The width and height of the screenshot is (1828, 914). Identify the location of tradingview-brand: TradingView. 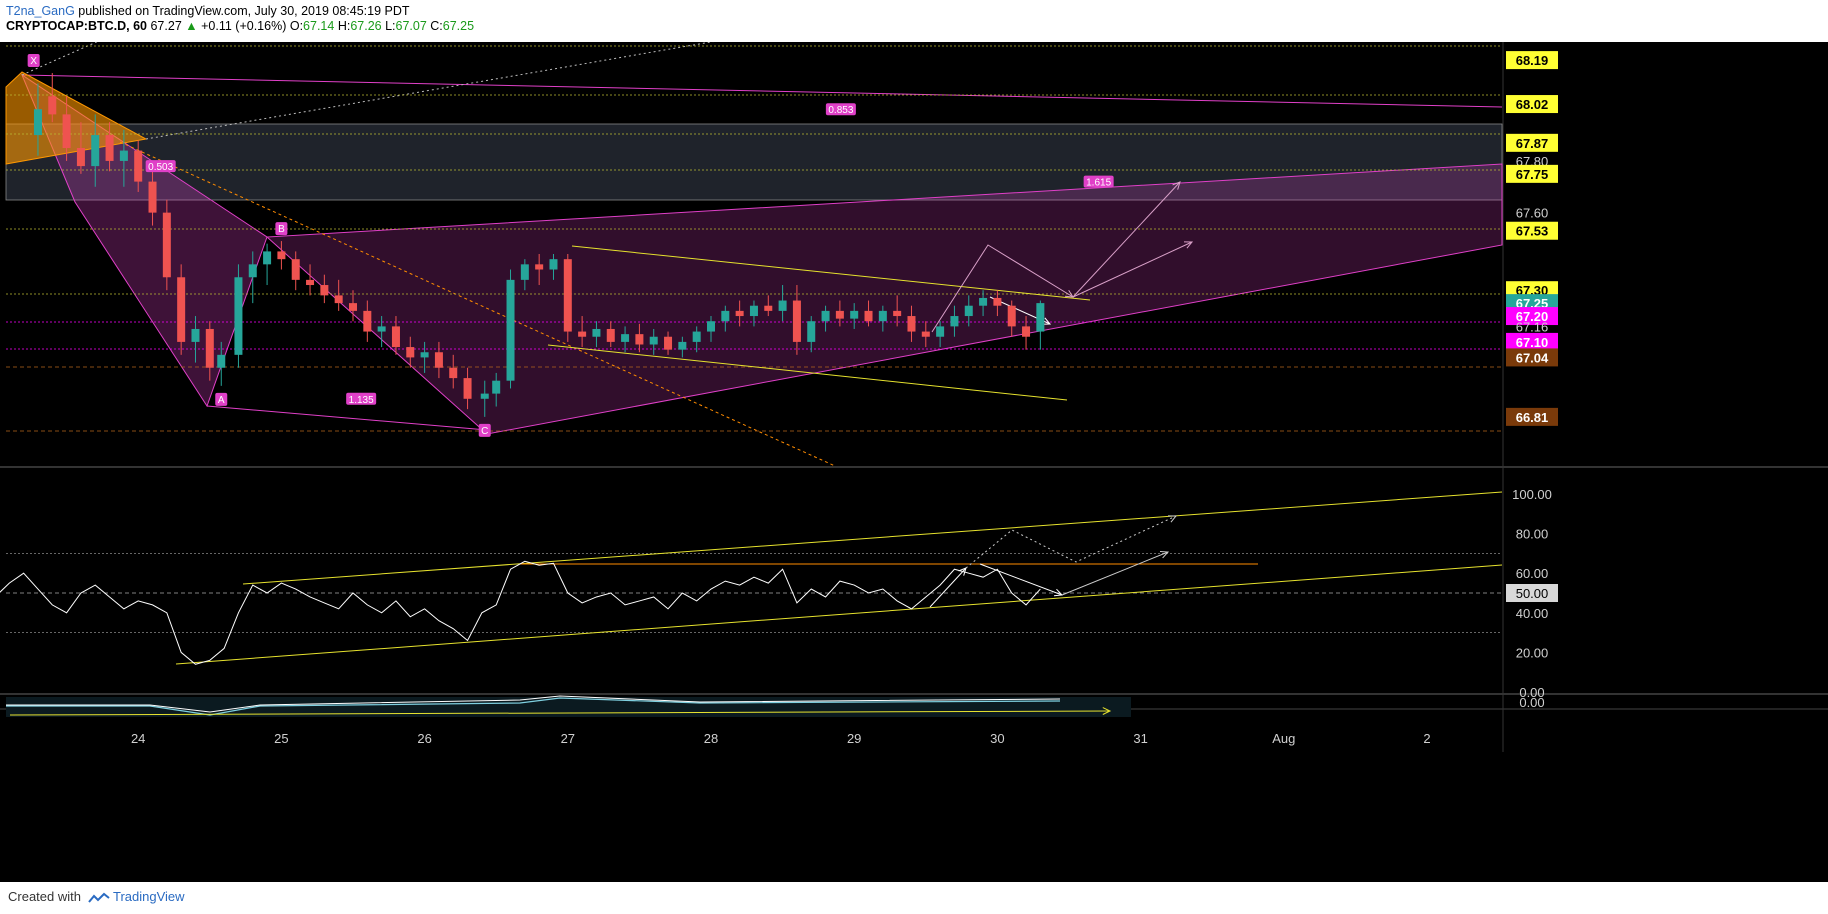
(149, 896).